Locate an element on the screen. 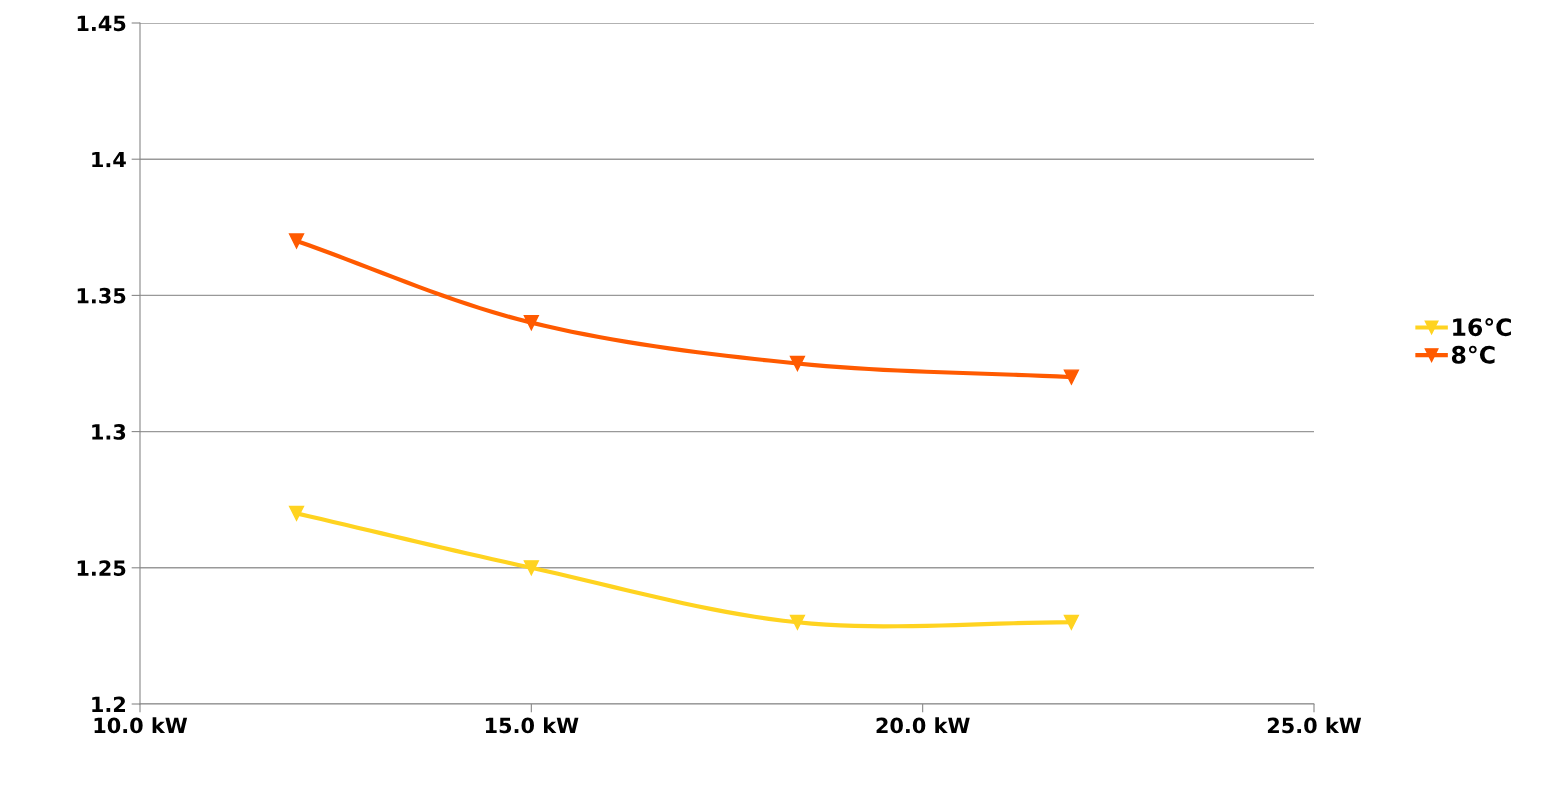 This screenshot has height=789, width=1558. y-tick-label: 1.45 is located at coordinates (101, 23).